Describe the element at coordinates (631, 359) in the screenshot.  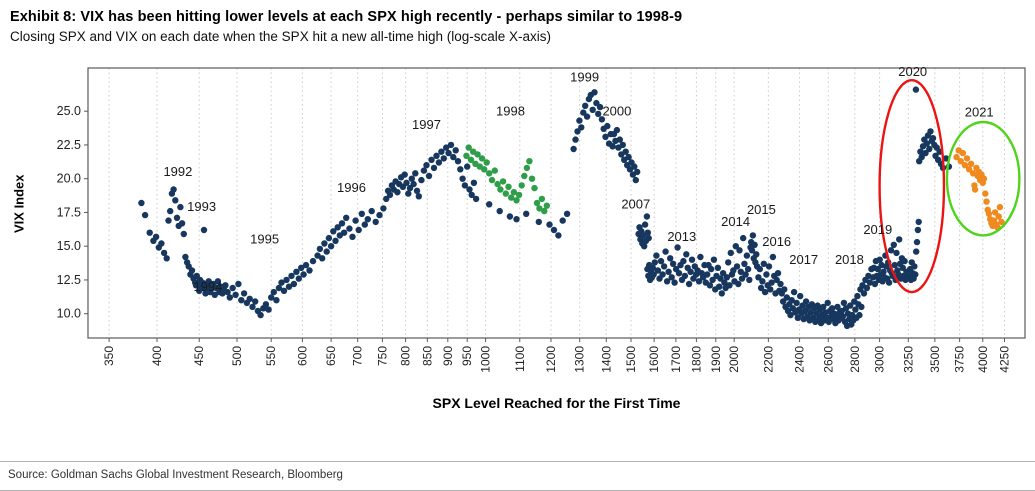
I see `svg-text: 1500` at that location.